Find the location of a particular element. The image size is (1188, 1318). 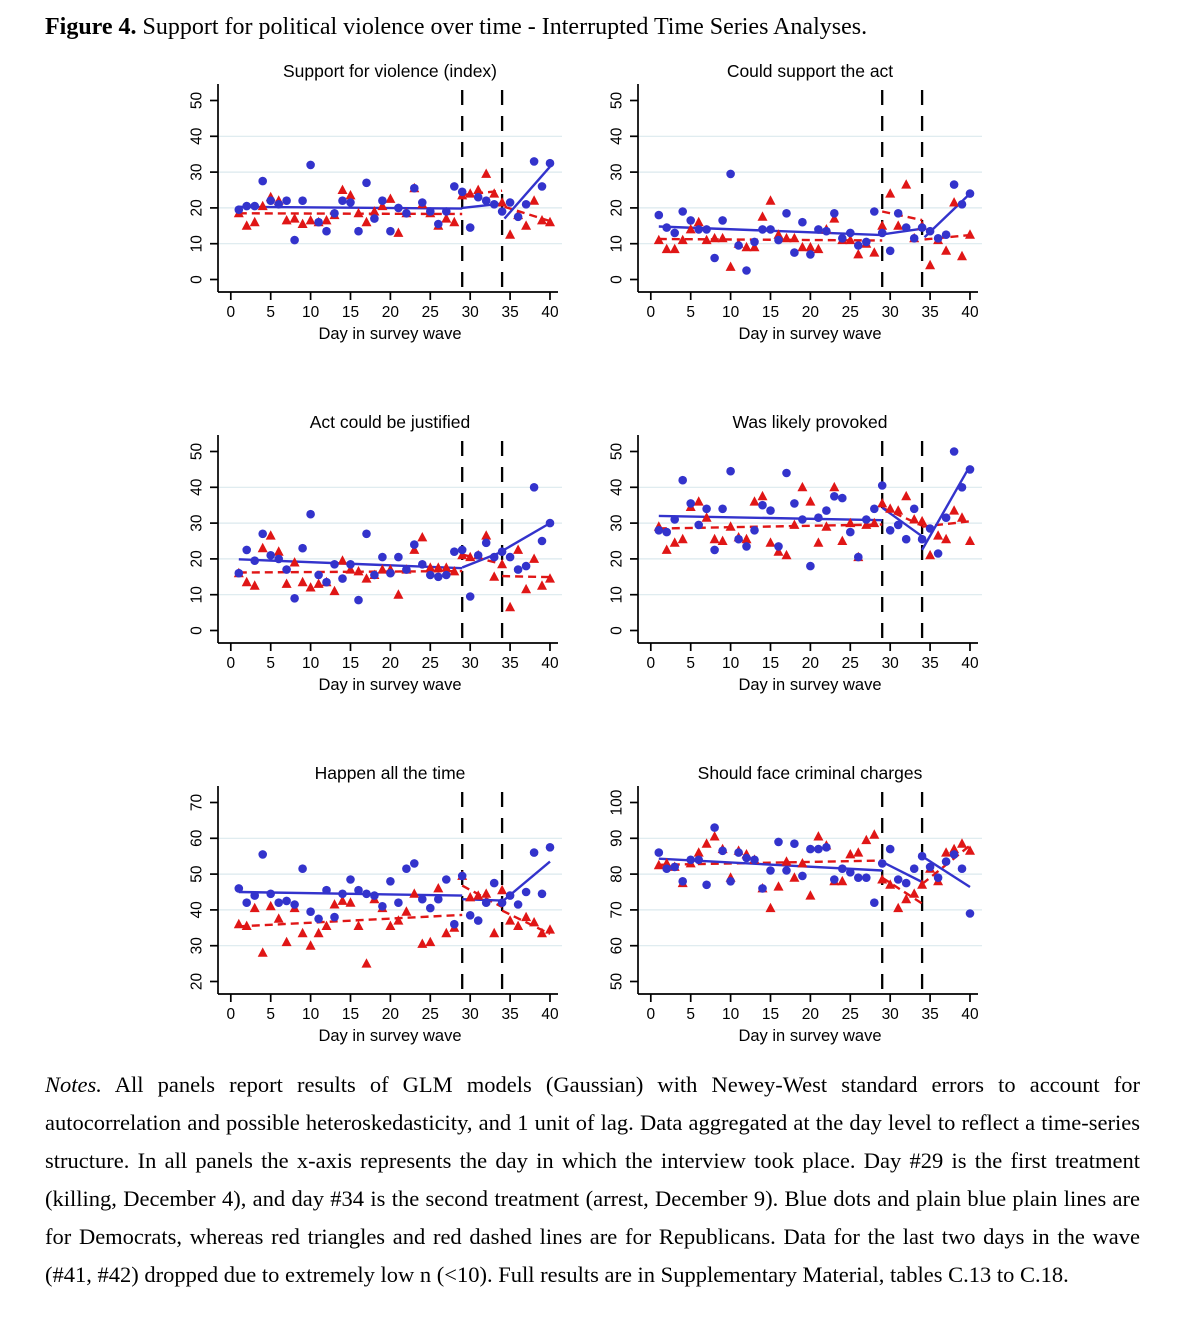

svg-text: 100 is located at coordinates (617, 802).